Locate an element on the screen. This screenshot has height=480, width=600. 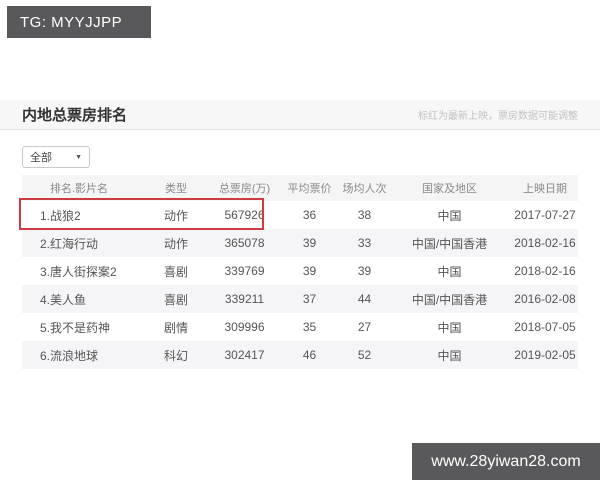
table-row: 5.我不是药神 剧情 309996 35 27 中国 2018-07-05 is located at coordinates (300, 327).